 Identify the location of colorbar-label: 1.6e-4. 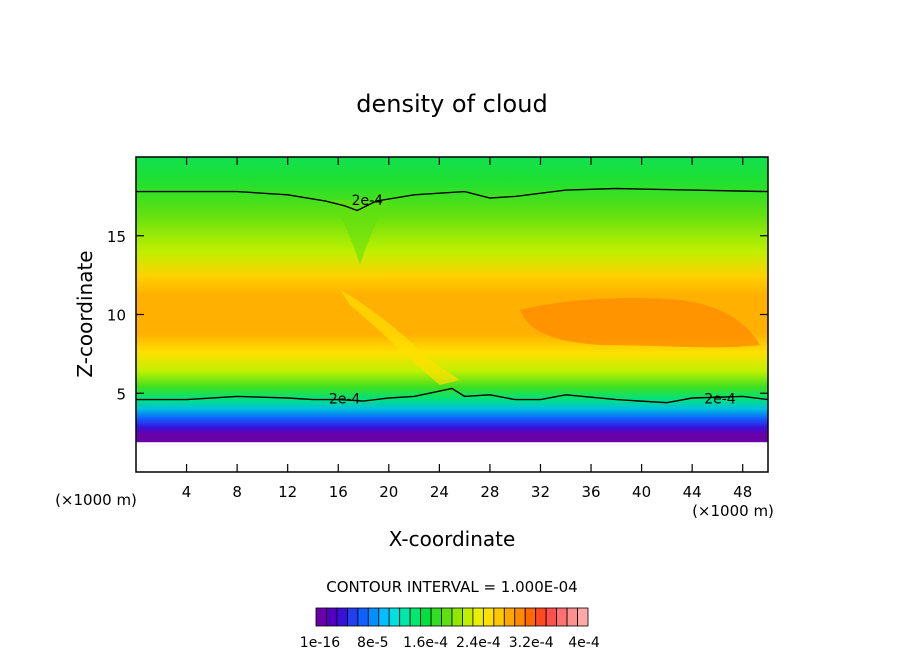
(425, 643).